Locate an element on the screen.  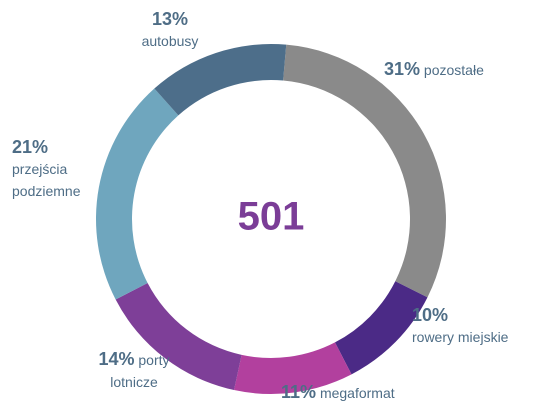
segment-label: 11% megaformat is located at coordinates (361, 392).